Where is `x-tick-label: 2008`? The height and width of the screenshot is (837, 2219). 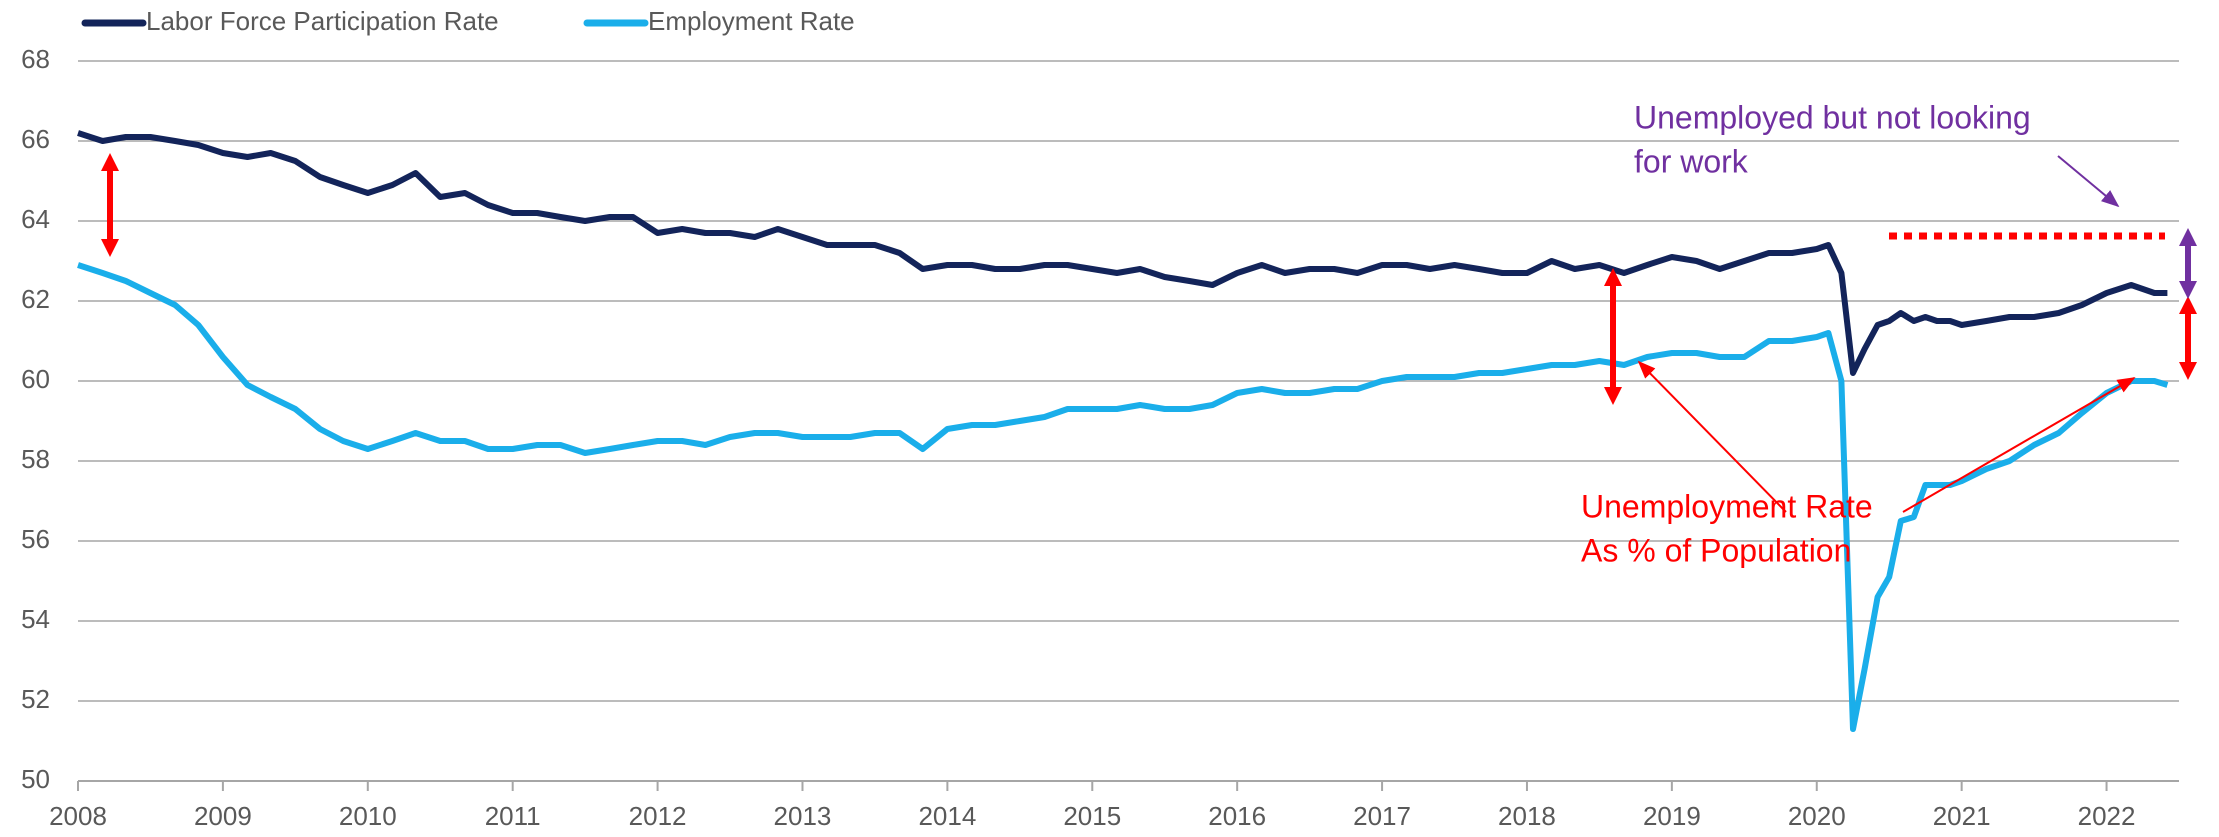 x-tick-label: 2008 is located at coordinates (78, 816).